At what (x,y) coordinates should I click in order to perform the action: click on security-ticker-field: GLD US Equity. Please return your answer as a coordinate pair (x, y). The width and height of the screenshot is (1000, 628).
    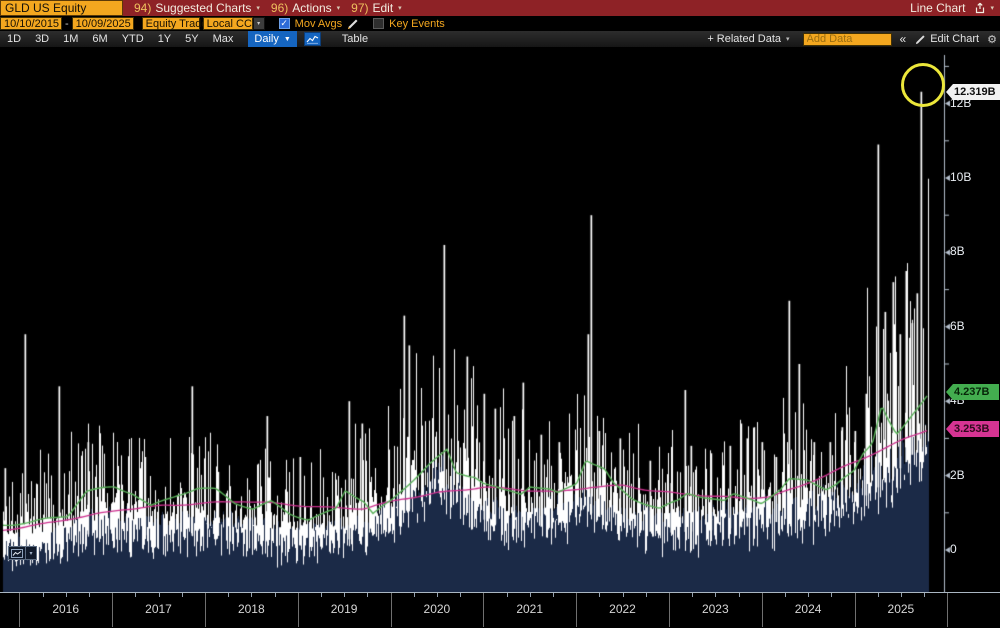
    Looking at the image, I should click on (61, 8).